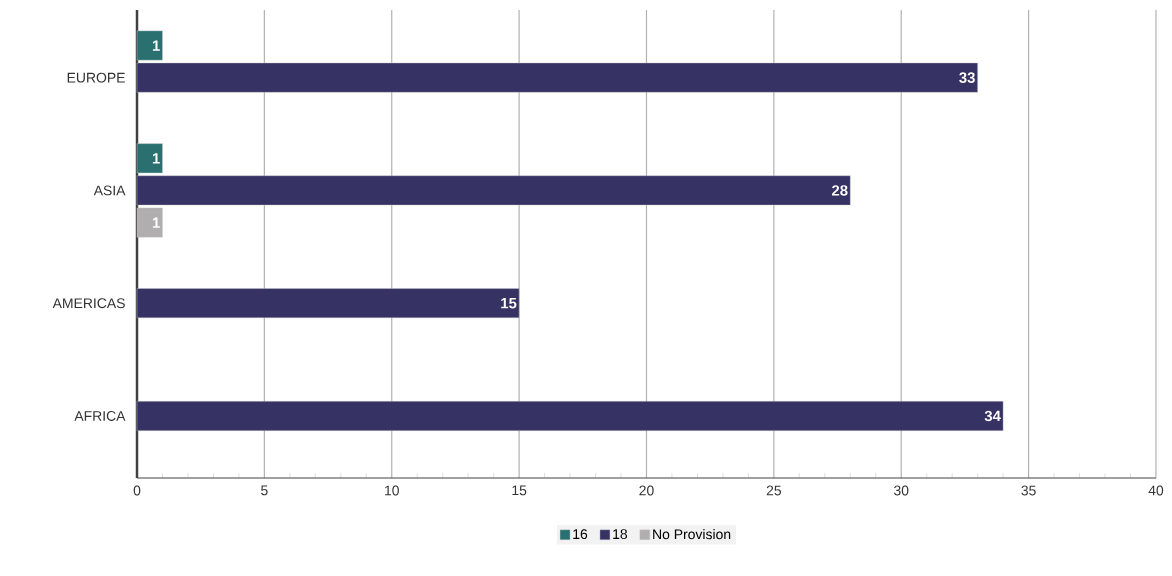 The width and height of the screenshot is (1172, 576). Describe the element at coordinates (109, 190) in the screenshot. I see `y-tick-label: ASIA` at that location.